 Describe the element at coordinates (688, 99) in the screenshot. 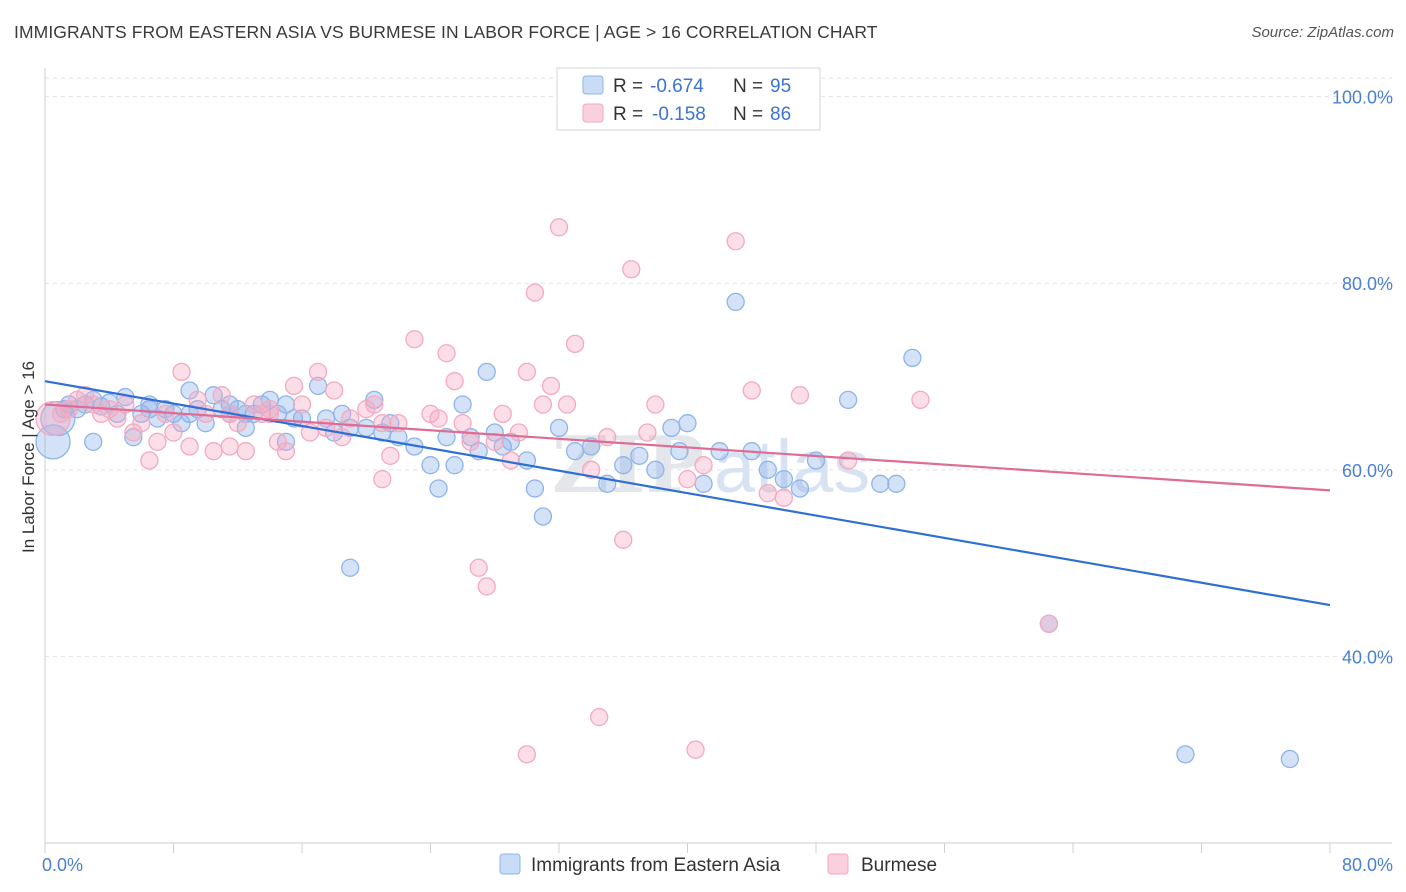

I see `legend: R = -0.674 N = 95 R = -0.158 N = 86` at that location.